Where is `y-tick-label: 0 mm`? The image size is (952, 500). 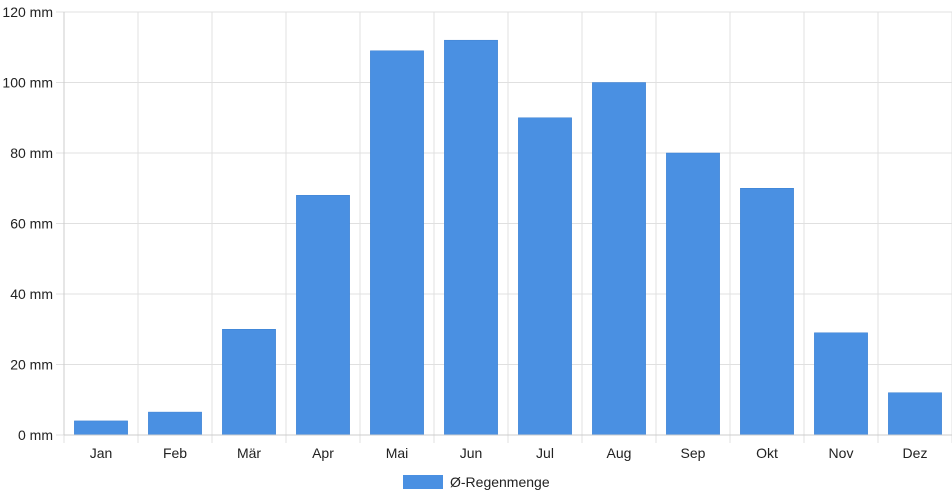 y-tick-label: 0 mm is located at coordinates (35, 435).